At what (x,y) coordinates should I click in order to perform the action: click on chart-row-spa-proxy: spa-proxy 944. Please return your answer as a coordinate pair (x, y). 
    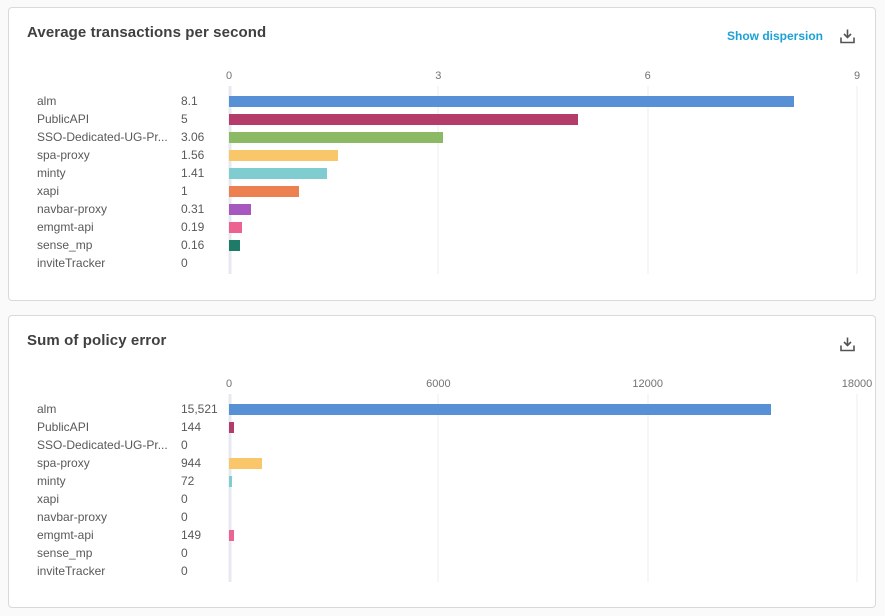
    Looking at the image, I should click on (442, 463).